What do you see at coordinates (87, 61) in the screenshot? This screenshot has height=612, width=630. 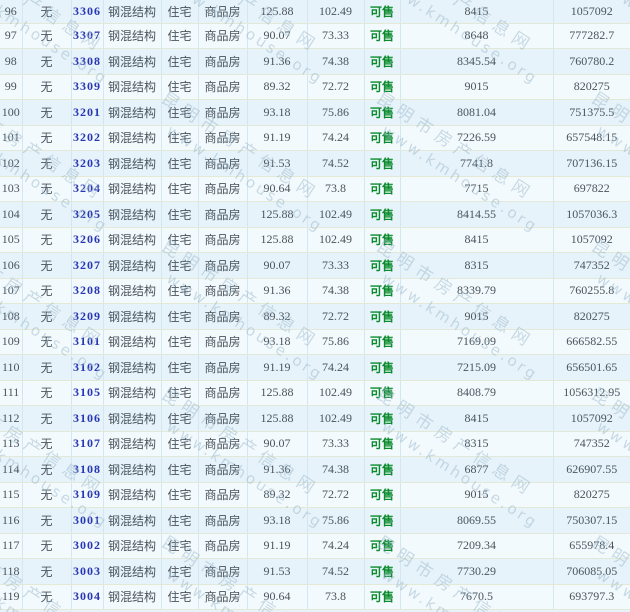 I see `room-number-link: 3308` at bounding box center [87, 61].